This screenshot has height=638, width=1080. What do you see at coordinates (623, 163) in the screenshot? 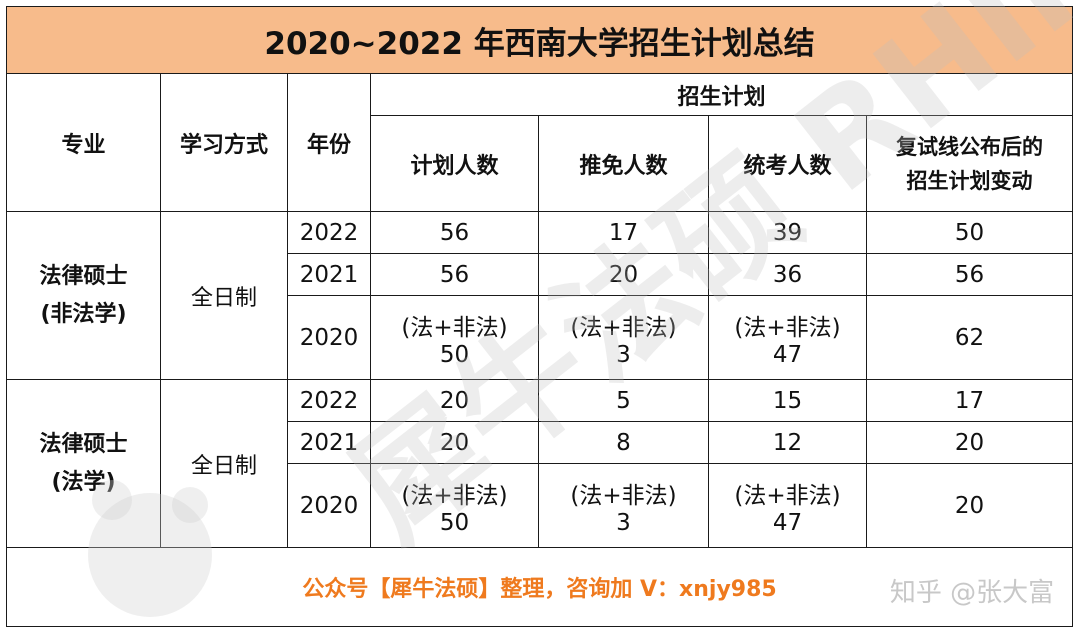
I see `header-recommended: 推免人数` at bounding box center [623, 163].